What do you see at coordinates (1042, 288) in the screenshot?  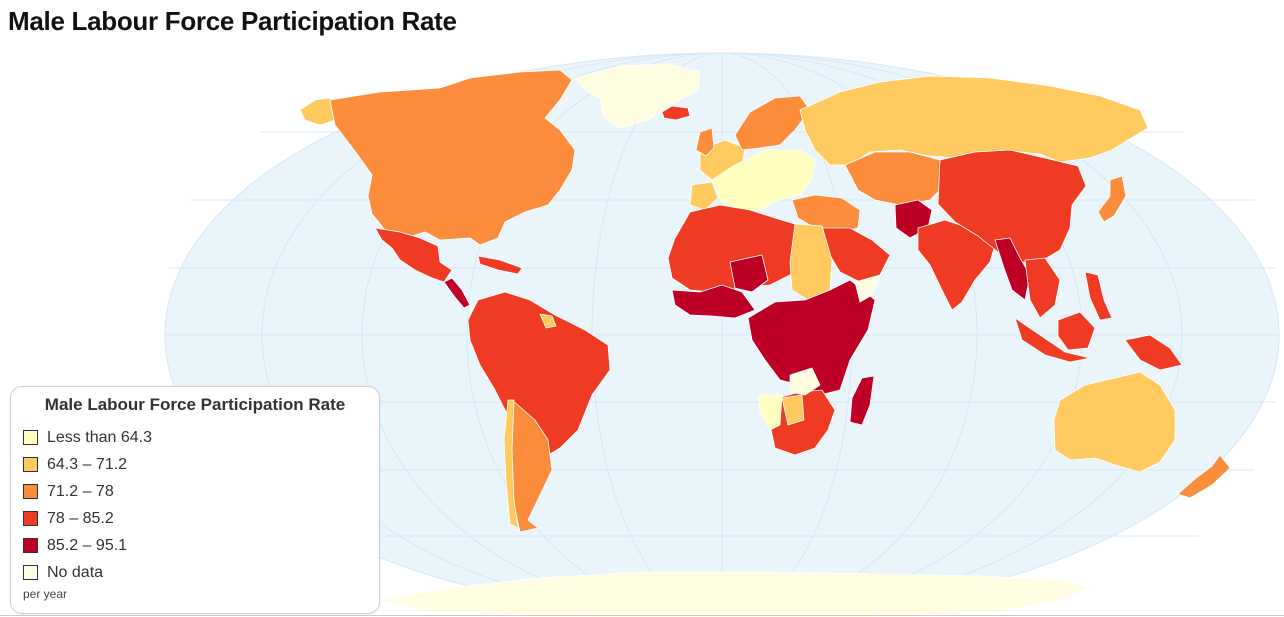 I see `region-indochina` at bounding box center [1042, 288].